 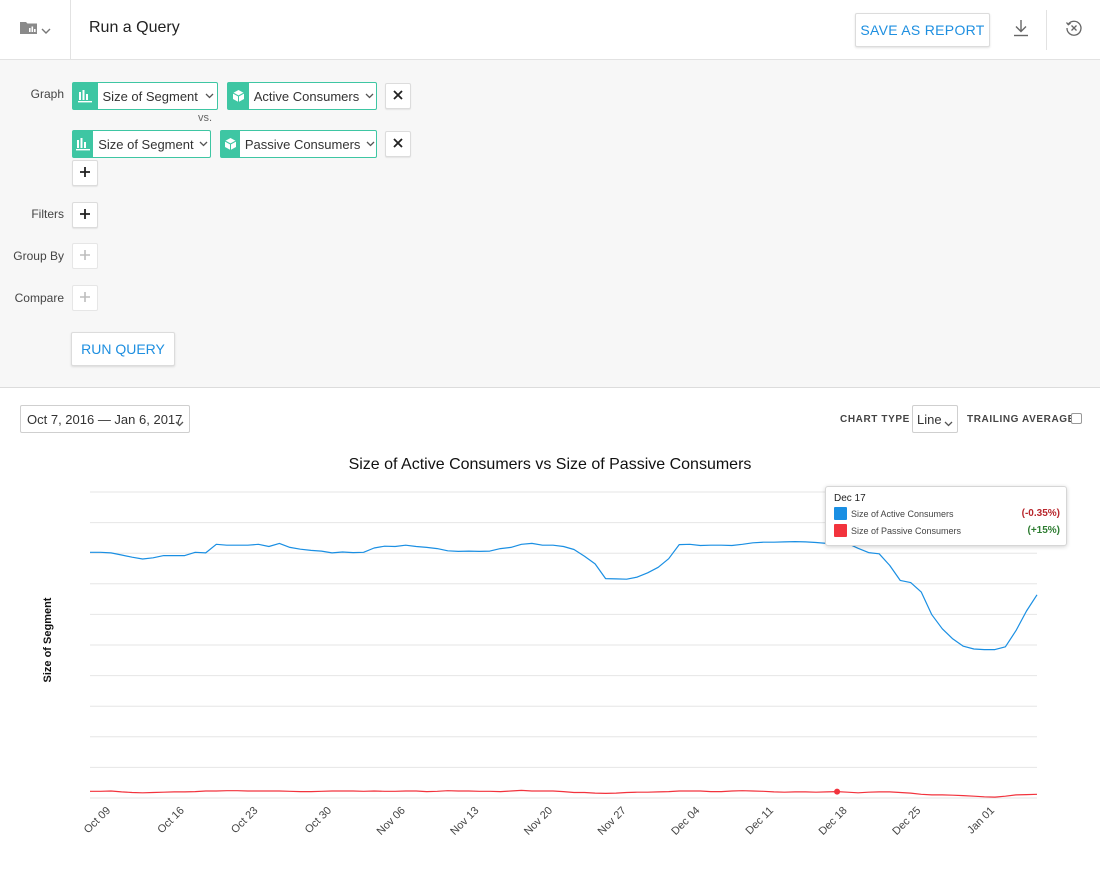 I want to click on date-range-select: Oct 7, 2016 — Jan 6, 2017, so click(x=105, y=419).